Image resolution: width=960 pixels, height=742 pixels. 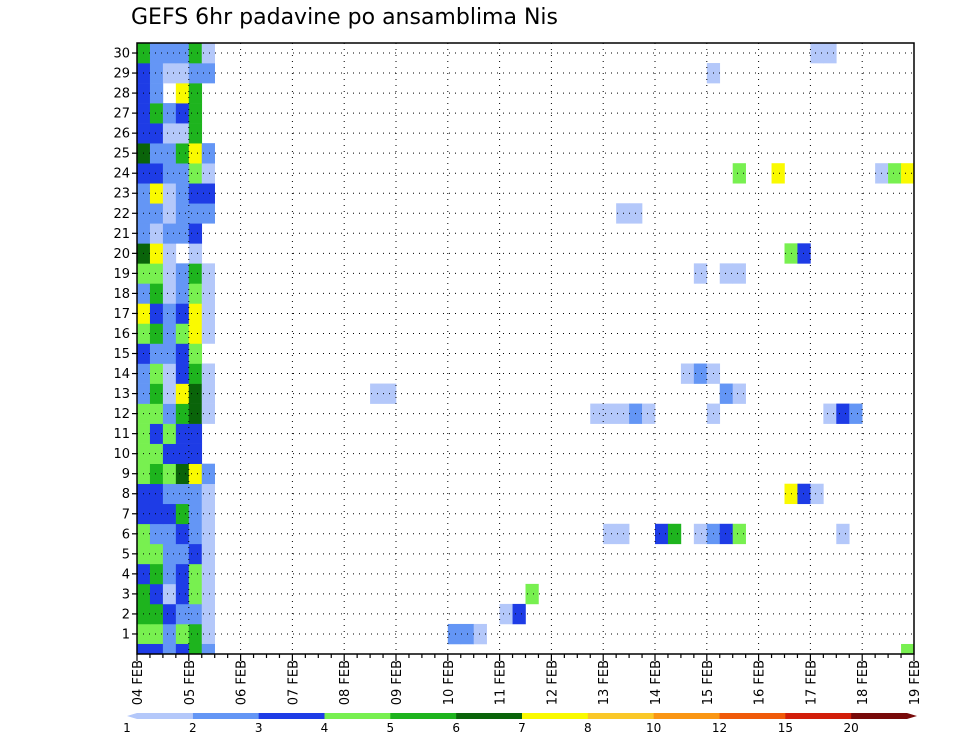 I want to click on x-tick-label: 15 FEB, so click(x=708, y=682).